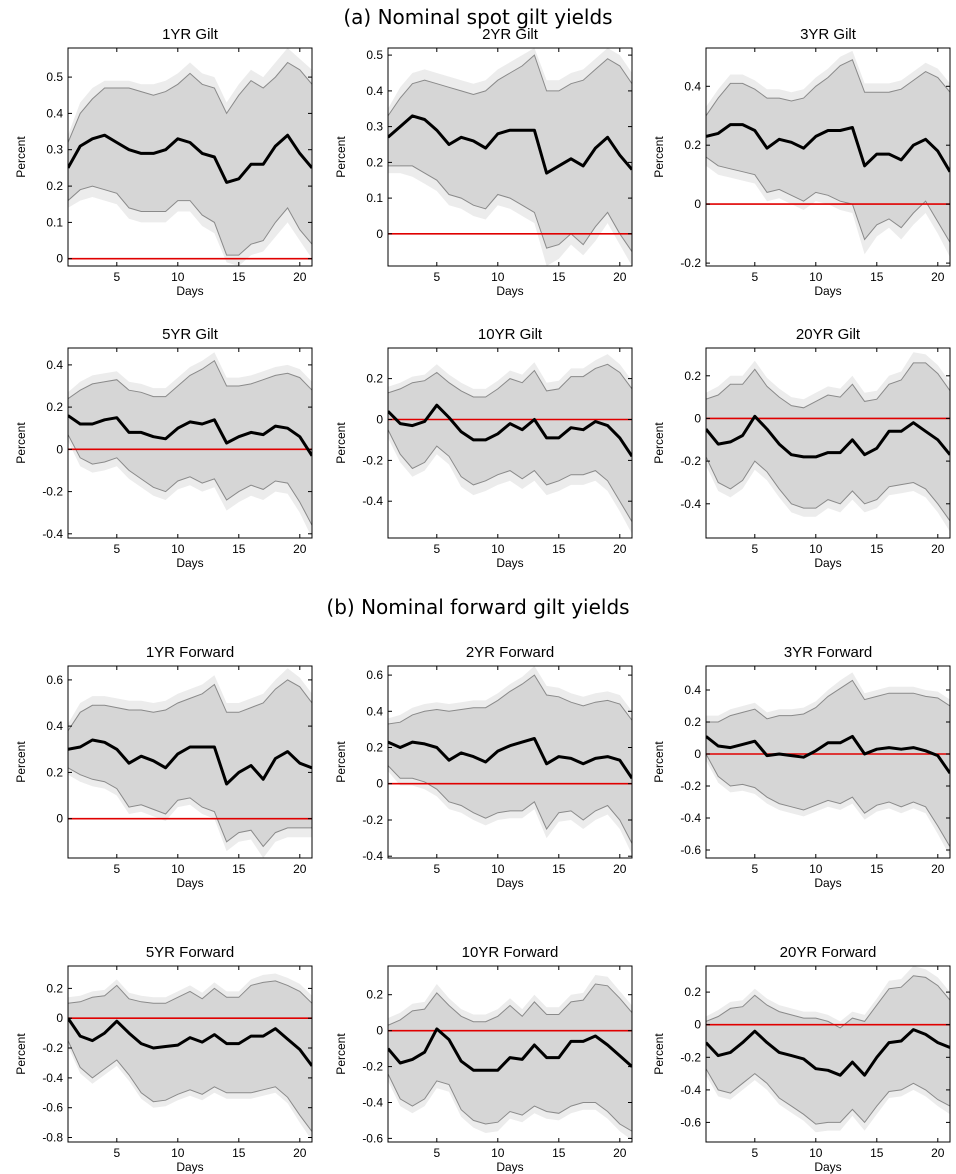 This screenshot has height=1174, width=956. Describe the element at coordinates (510, 34) in the screenshot. I see `panel-title: 2YR Gilt` at that location.